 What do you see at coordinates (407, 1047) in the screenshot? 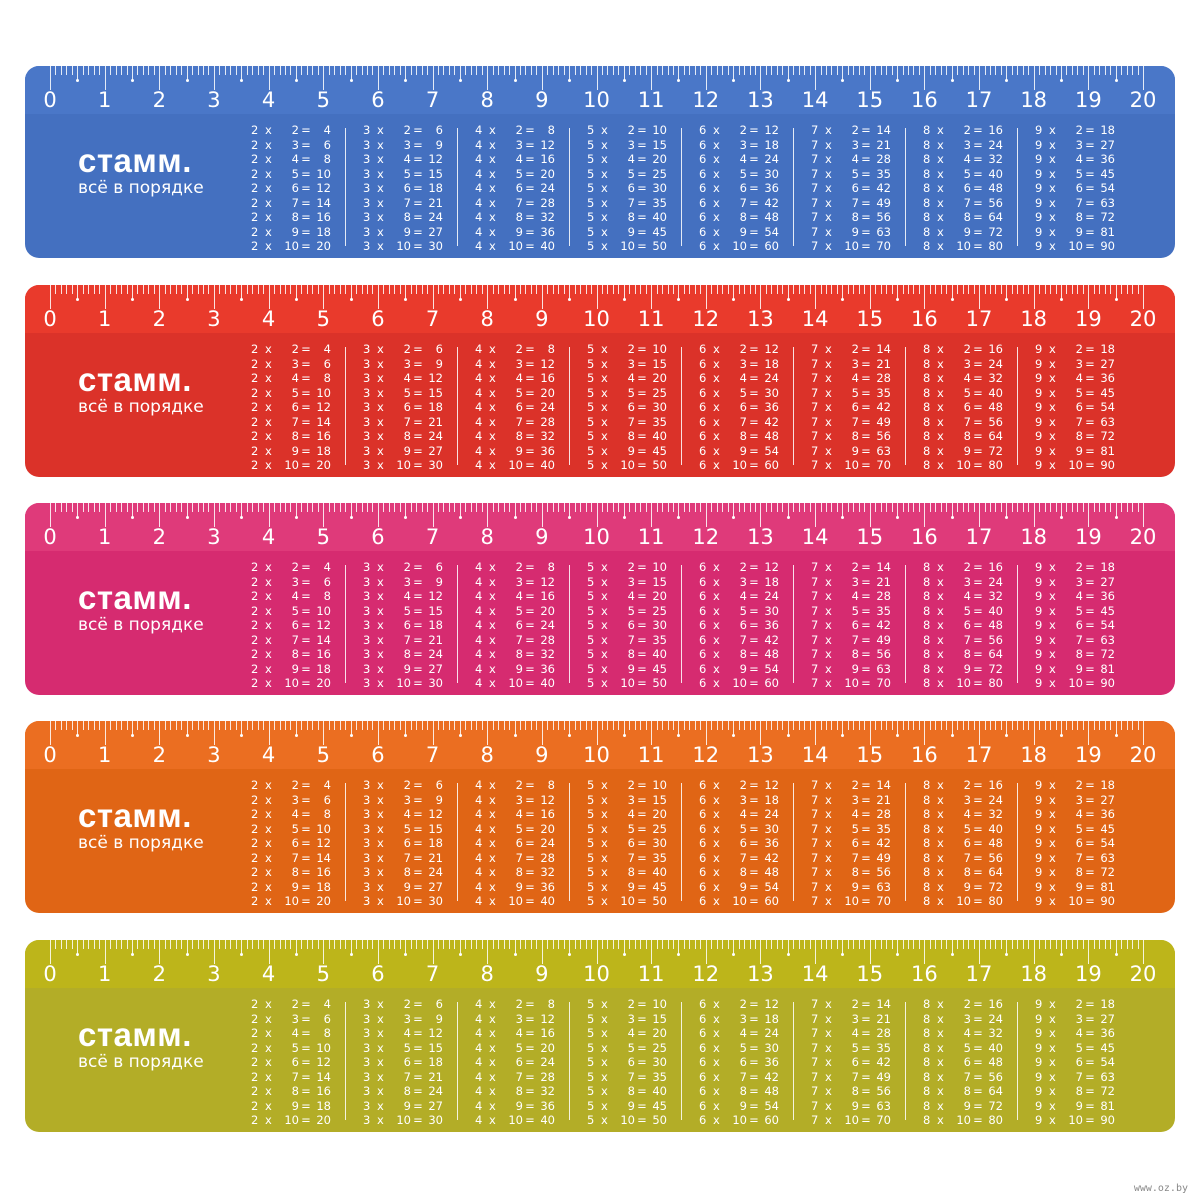
I see `row-part: 5` at bounding box center [407, 1047].